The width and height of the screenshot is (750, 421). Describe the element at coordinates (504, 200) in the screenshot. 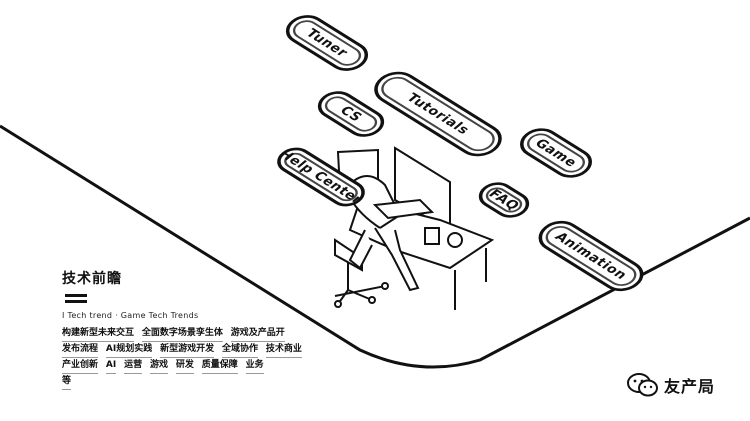

I see `pill-label: FAQ` at that location.